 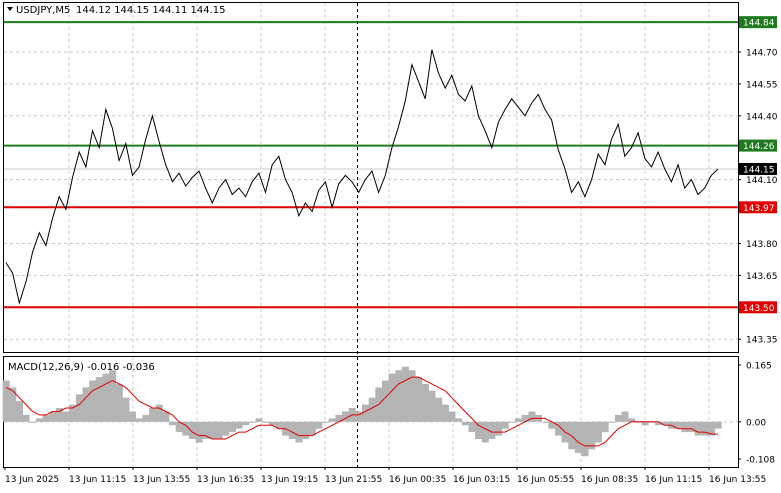 What do you see at coordinates (759, 170) in the screenshot?
I see `current-price-label: 144.15` at bounding box center [759, 170].